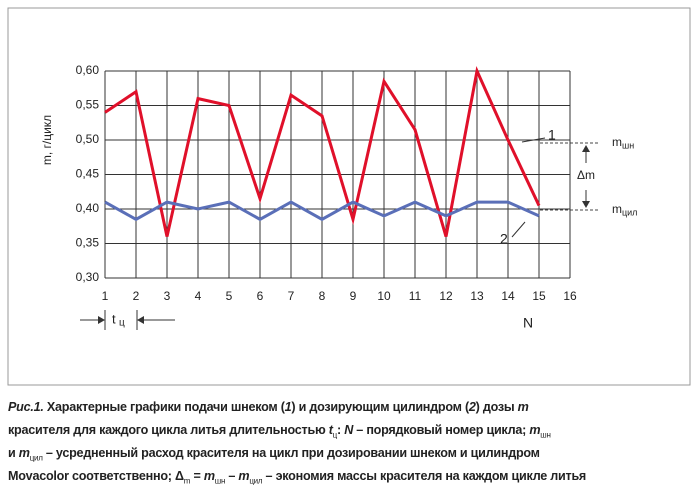 This screenshot has width=700, height=497. I want to click on period-label: t, so click(114, 318).